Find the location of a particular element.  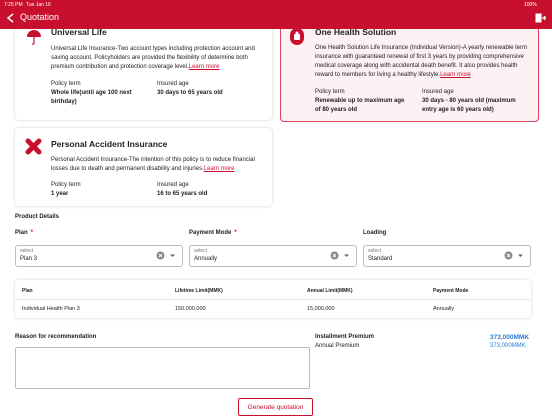

reason-textarea is located at coordinates (162, 368).